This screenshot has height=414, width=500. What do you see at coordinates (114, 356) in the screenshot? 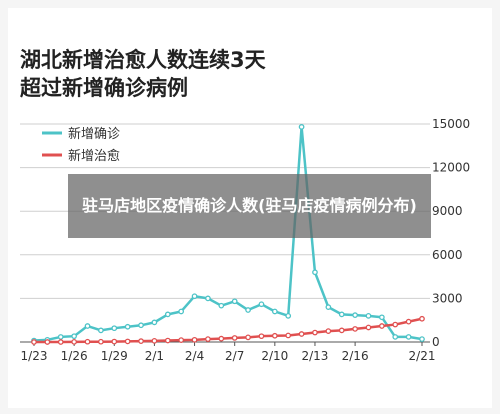
I see `x-tick-label: 1/29` at bounding box center [114, 356].